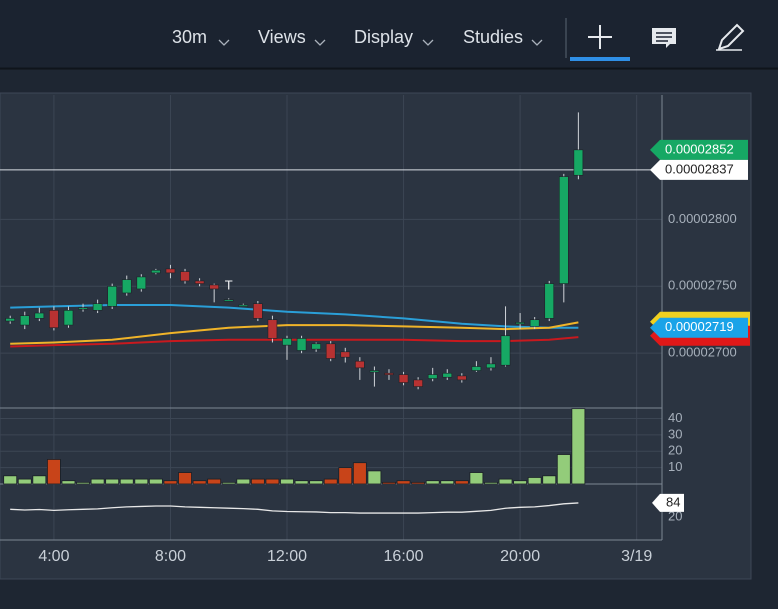  I want to click on rsi-badge-label: 84, so click(673, 501).